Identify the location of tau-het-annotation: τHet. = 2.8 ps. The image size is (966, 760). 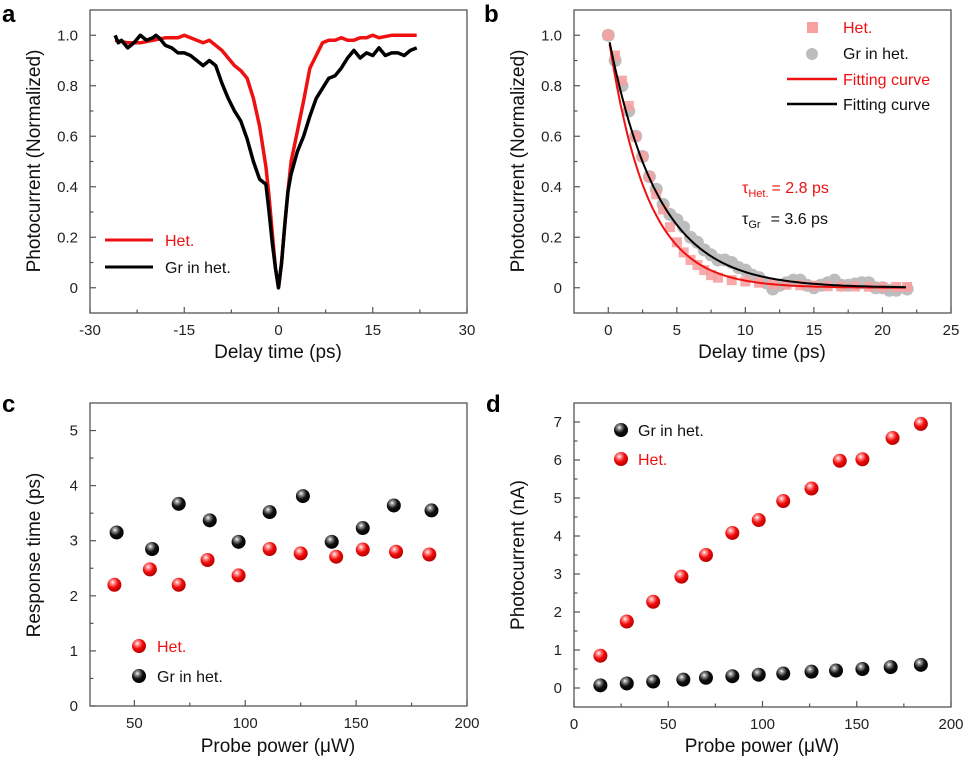
(785, 190).